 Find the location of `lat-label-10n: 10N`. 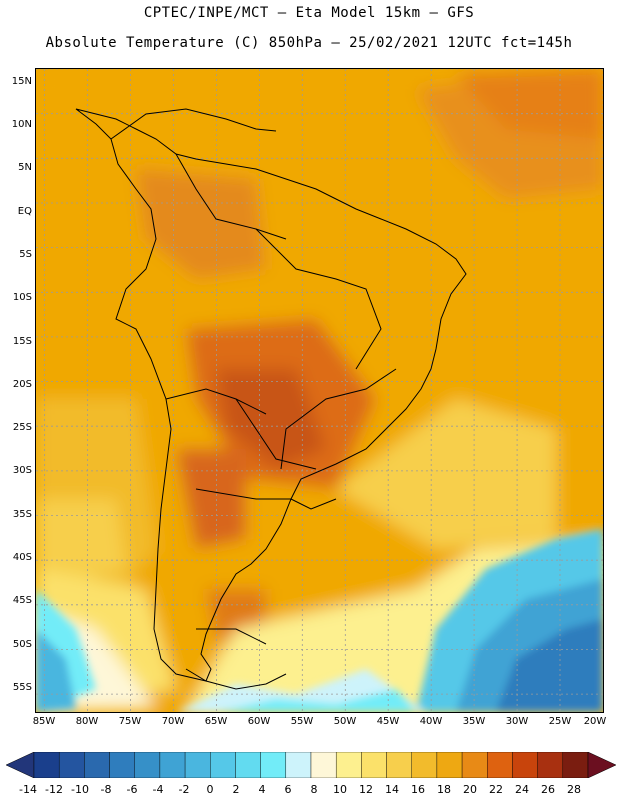

lat-label-10n: 10N is located at coordinates (21, 124).